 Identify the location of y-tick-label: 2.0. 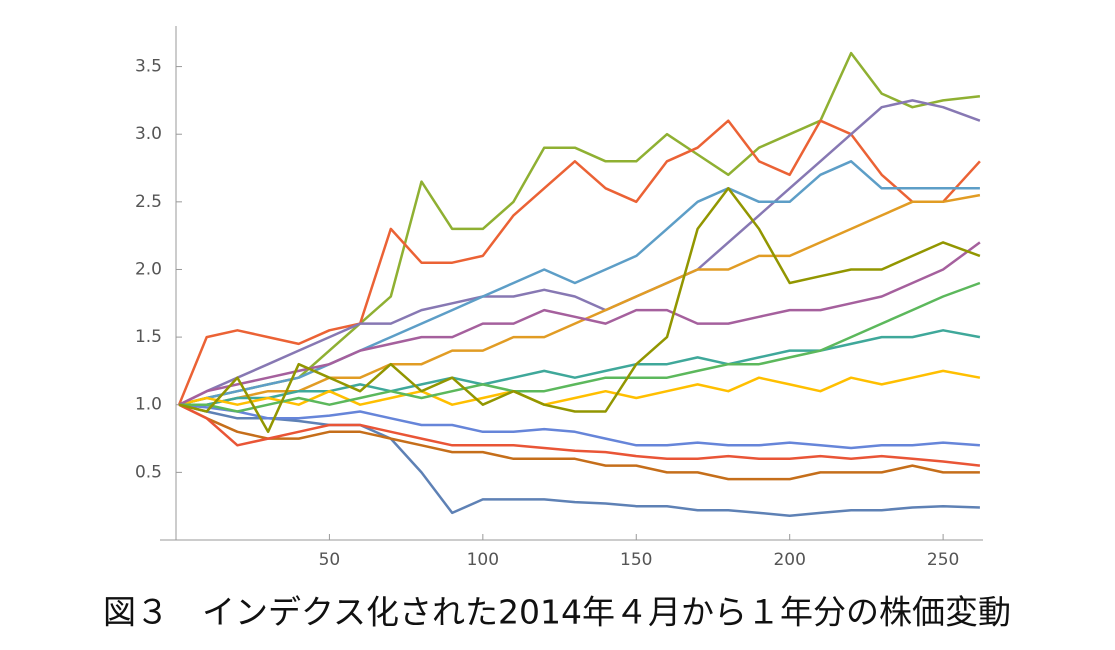
(148, 269).